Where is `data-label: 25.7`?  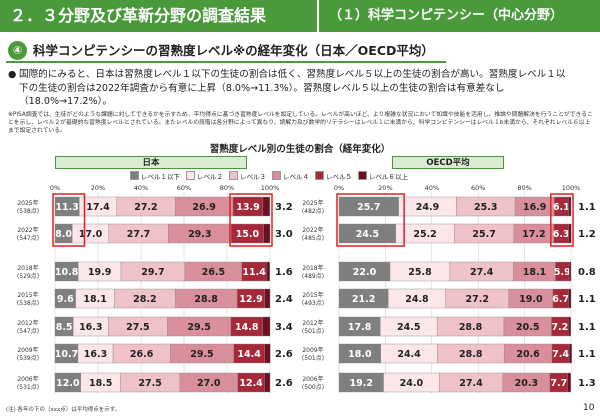
data-label: 25.7 is located at coordinates (483, 234).